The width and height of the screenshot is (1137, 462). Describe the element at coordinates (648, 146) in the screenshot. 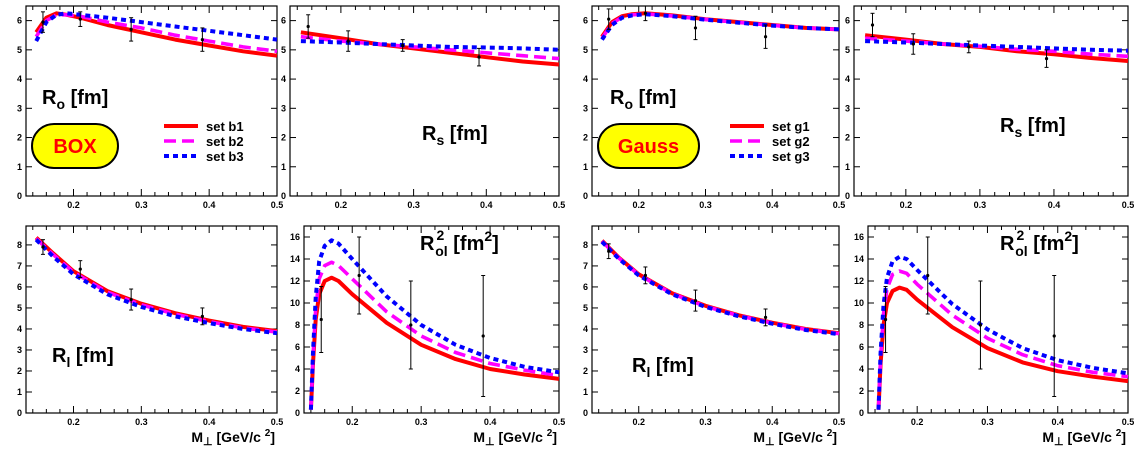

I see `badge-gauss` at that location.